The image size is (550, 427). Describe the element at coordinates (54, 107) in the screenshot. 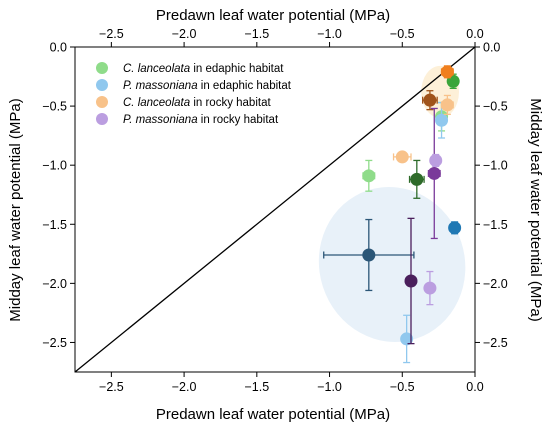

I see `y-tick-label-left: −0.5` at that location.